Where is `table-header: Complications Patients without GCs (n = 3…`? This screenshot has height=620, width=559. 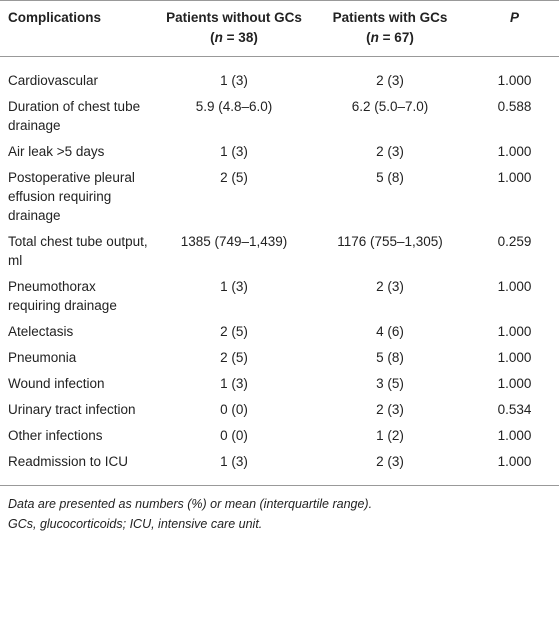 table-header: Complications Patients without GCs (n = 3… is located at coordinates (279, 28).